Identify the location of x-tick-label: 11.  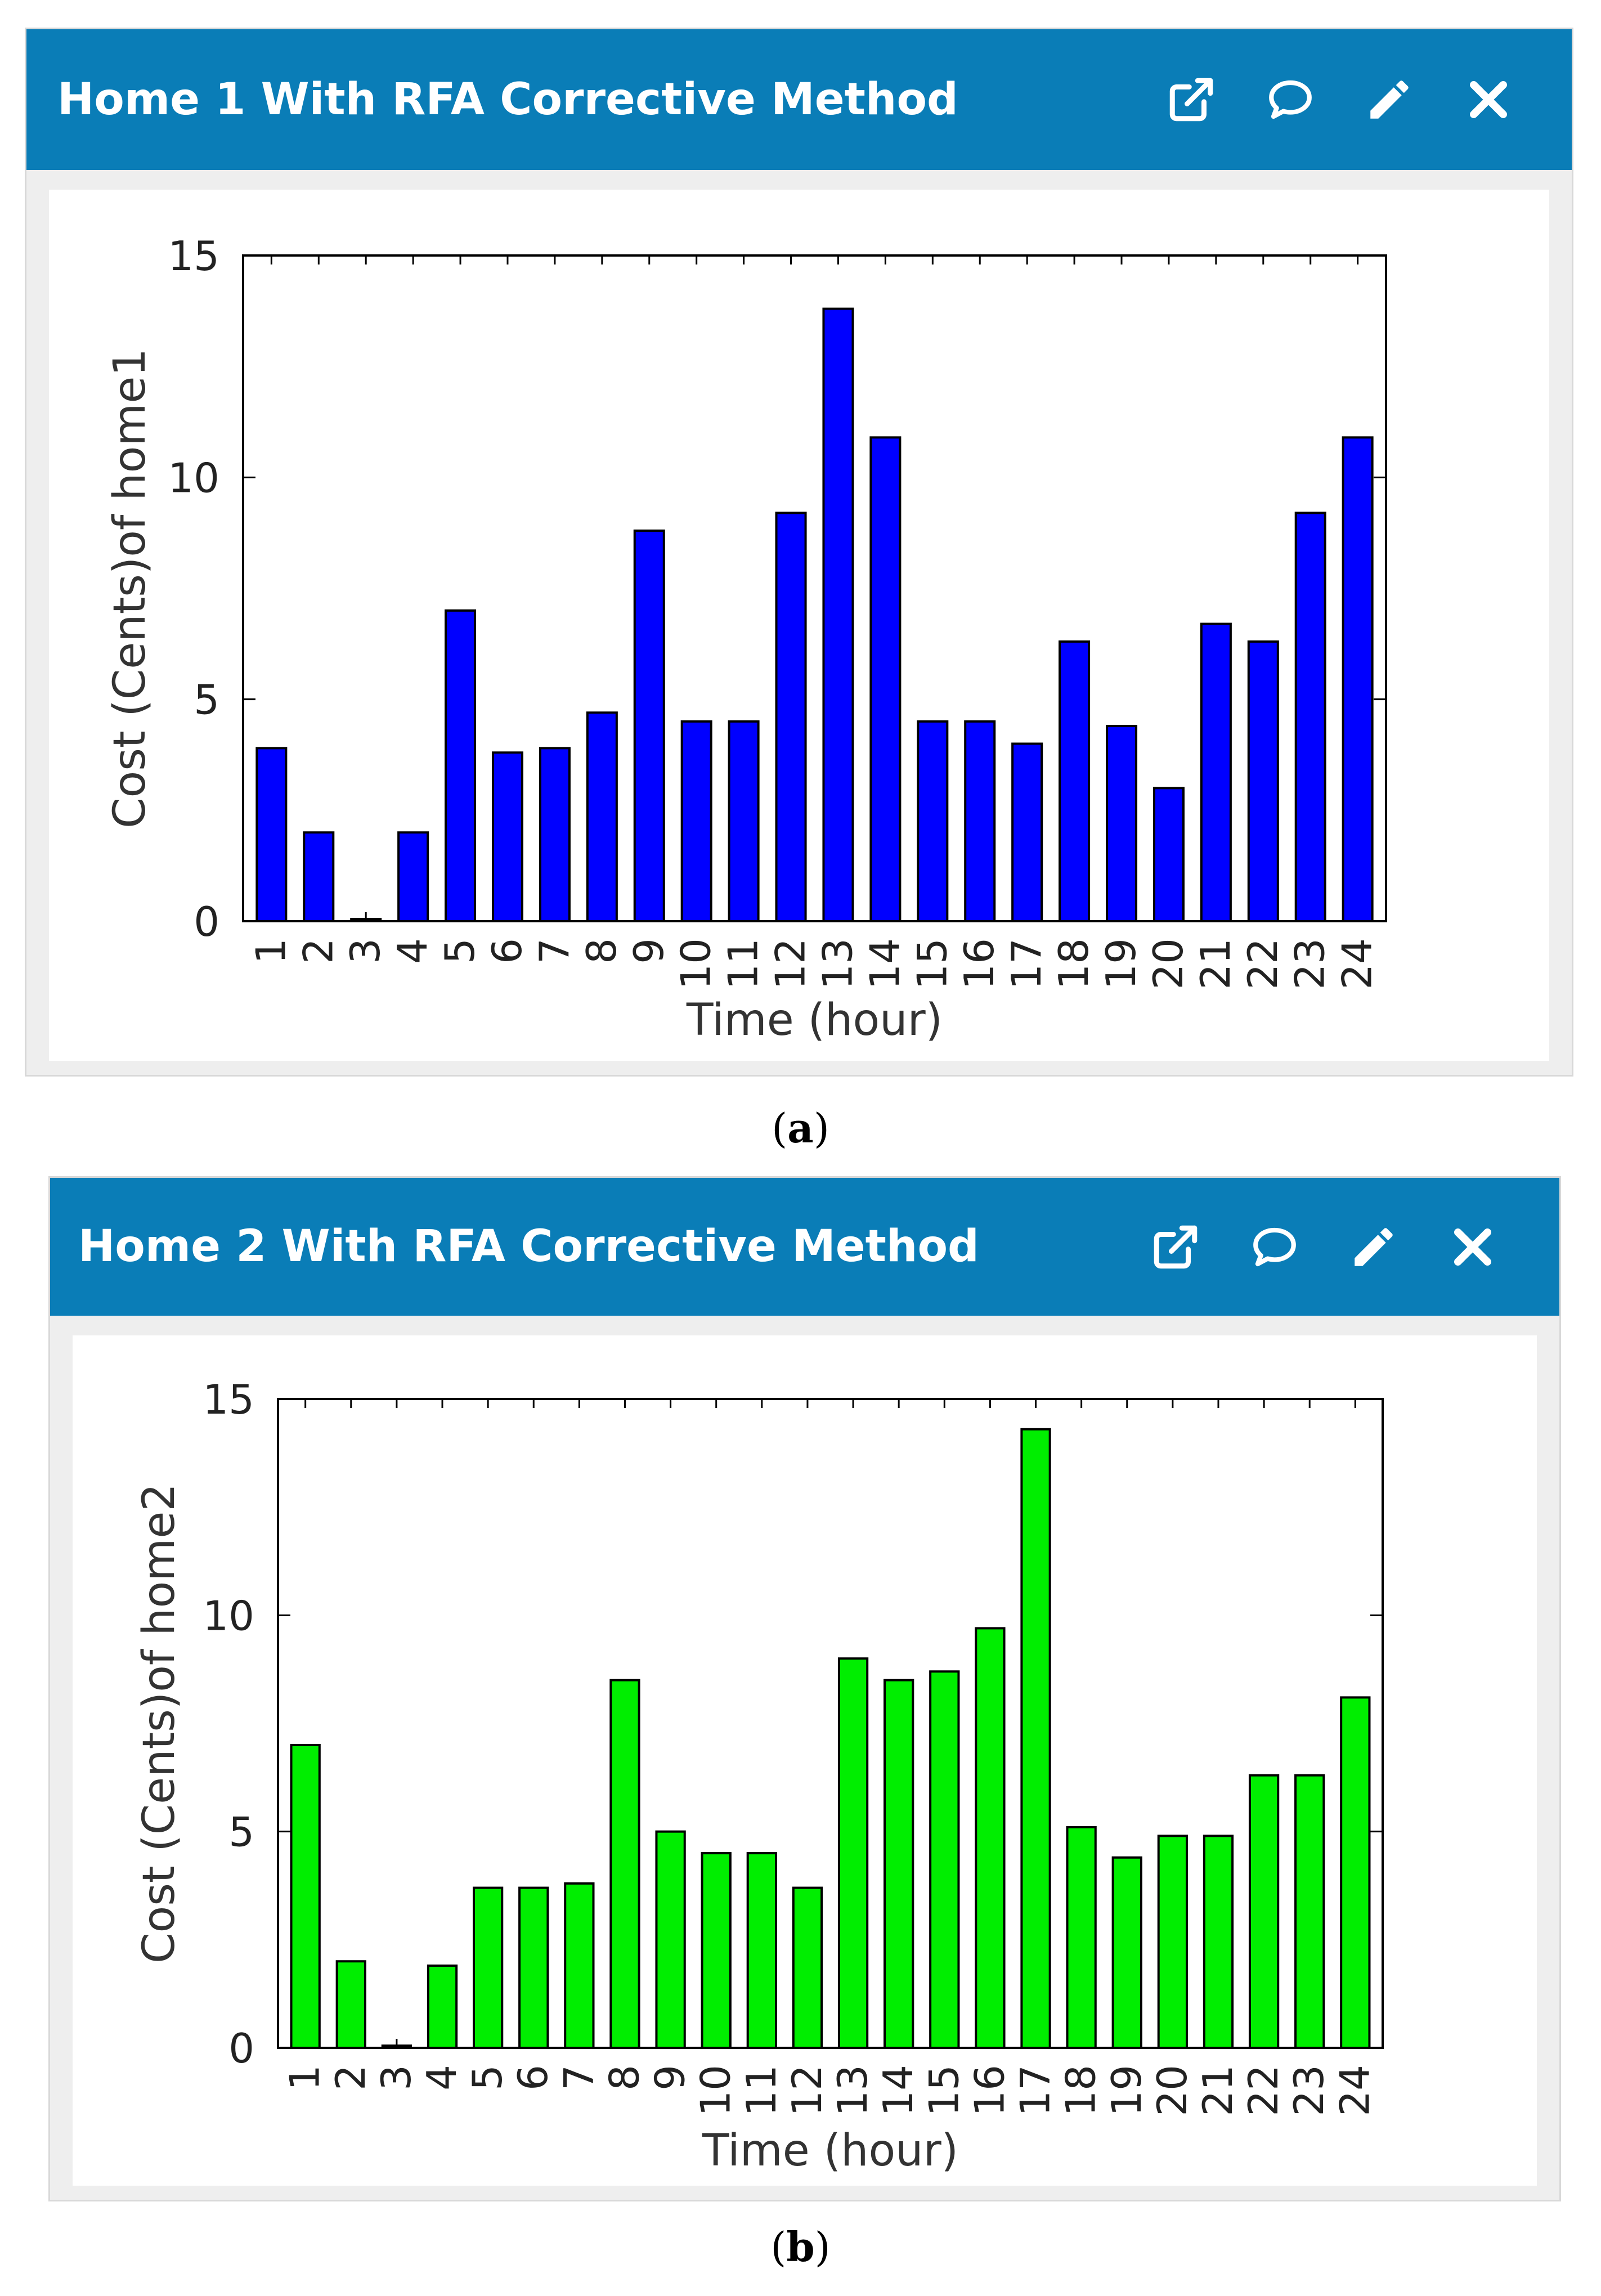
(761, 2090).